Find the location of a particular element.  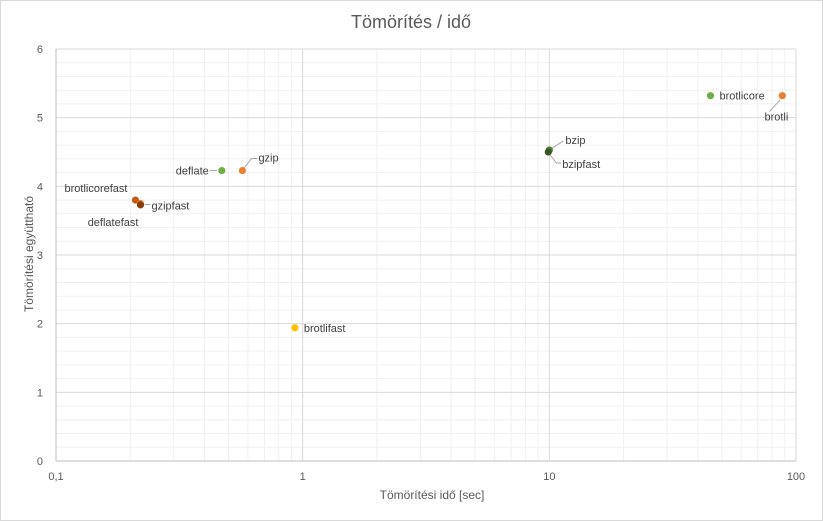

y-tick-label: 0 is located at coordinates (40, 462).